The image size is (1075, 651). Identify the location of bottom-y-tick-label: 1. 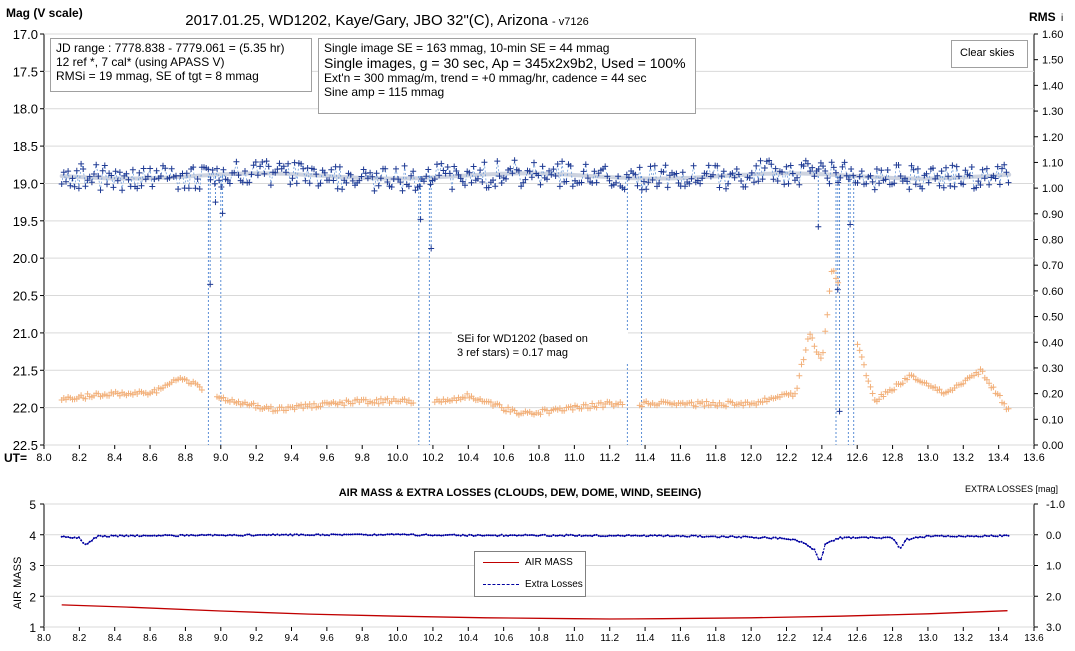
(32, 628).